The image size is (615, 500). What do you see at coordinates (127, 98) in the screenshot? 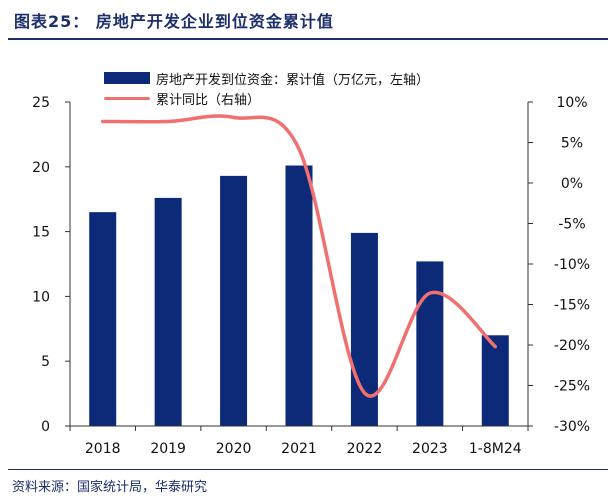
I see `legend-line-swatch` at bounding box center [127, 98].